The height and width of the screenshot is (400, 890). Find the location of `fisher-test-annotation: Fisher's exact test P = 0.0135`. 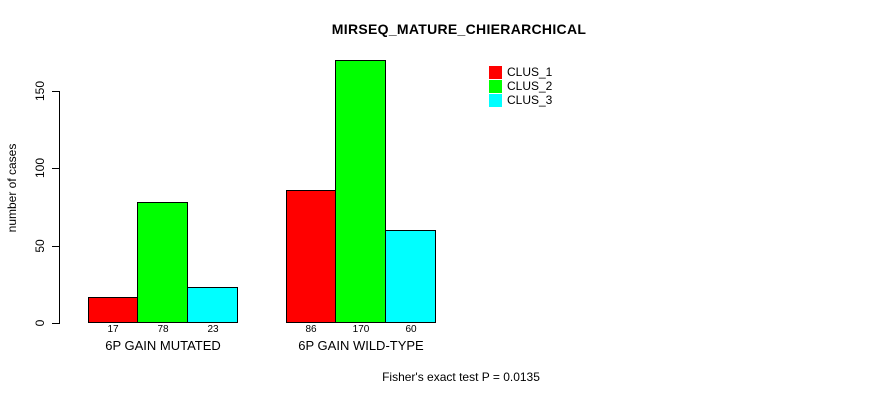

fisher-test-annotation: Fisher's exact test P = 0.0135 is located at coordinates (461, 377).